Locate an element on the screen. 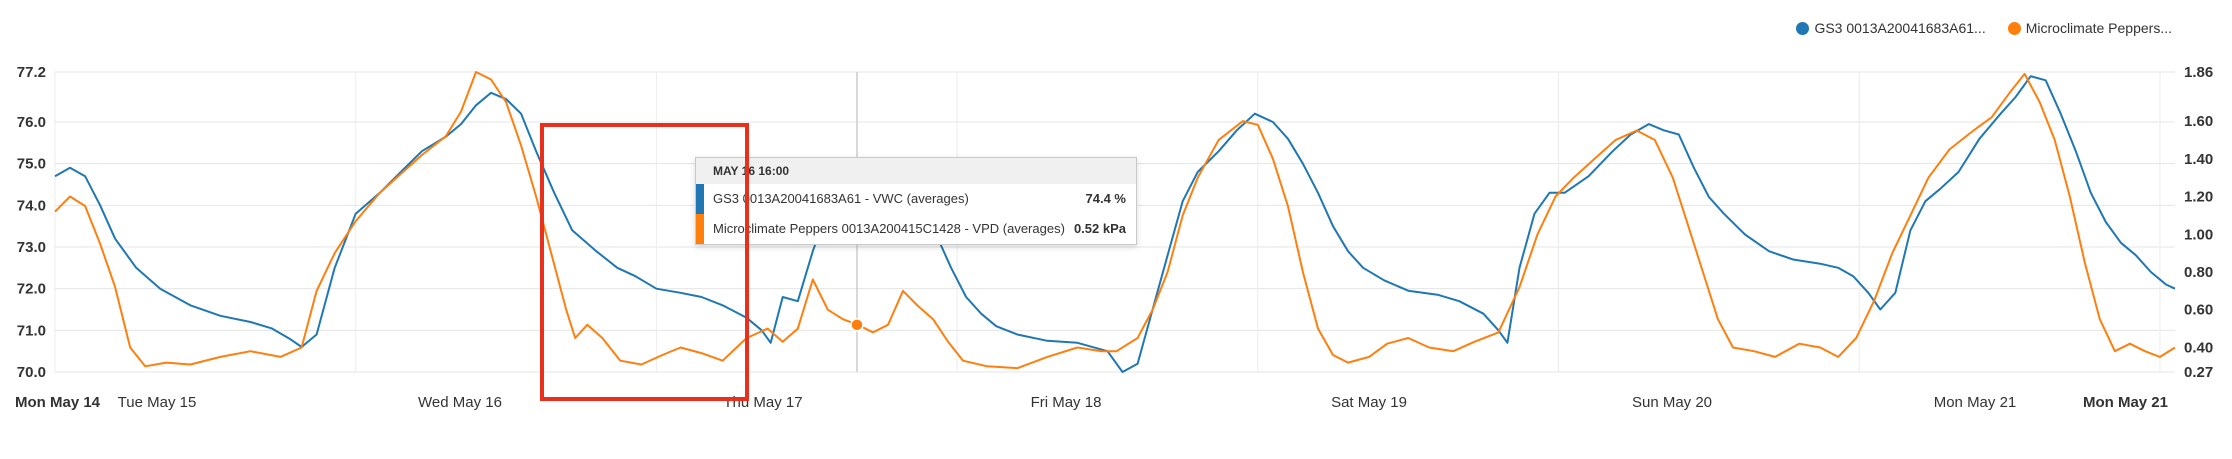 Image resolution: width=2232 pixels, height=459 pixels. x-tick-label: Sat May 19 is located at coordinates (1369, 402).